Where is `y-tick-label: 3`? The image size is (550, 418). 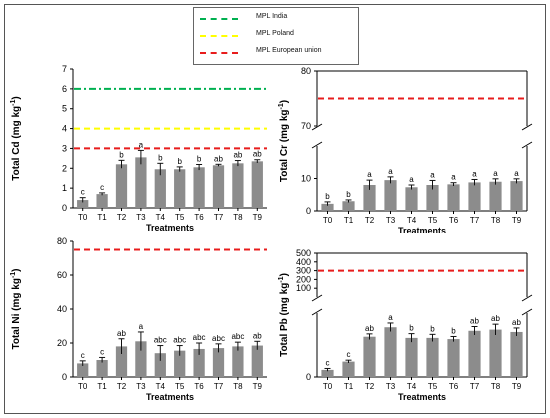
y-tick-label: 3 is located at coordinates (64, 148).